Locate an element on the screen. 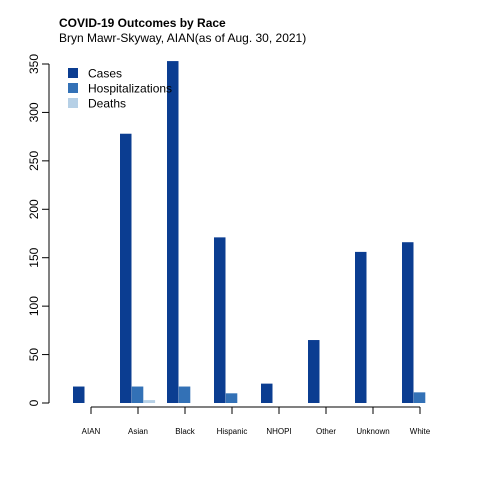 This screenshot has height=480, width=480. x-tick-label: Unknown is located at coordinates (372, 431).